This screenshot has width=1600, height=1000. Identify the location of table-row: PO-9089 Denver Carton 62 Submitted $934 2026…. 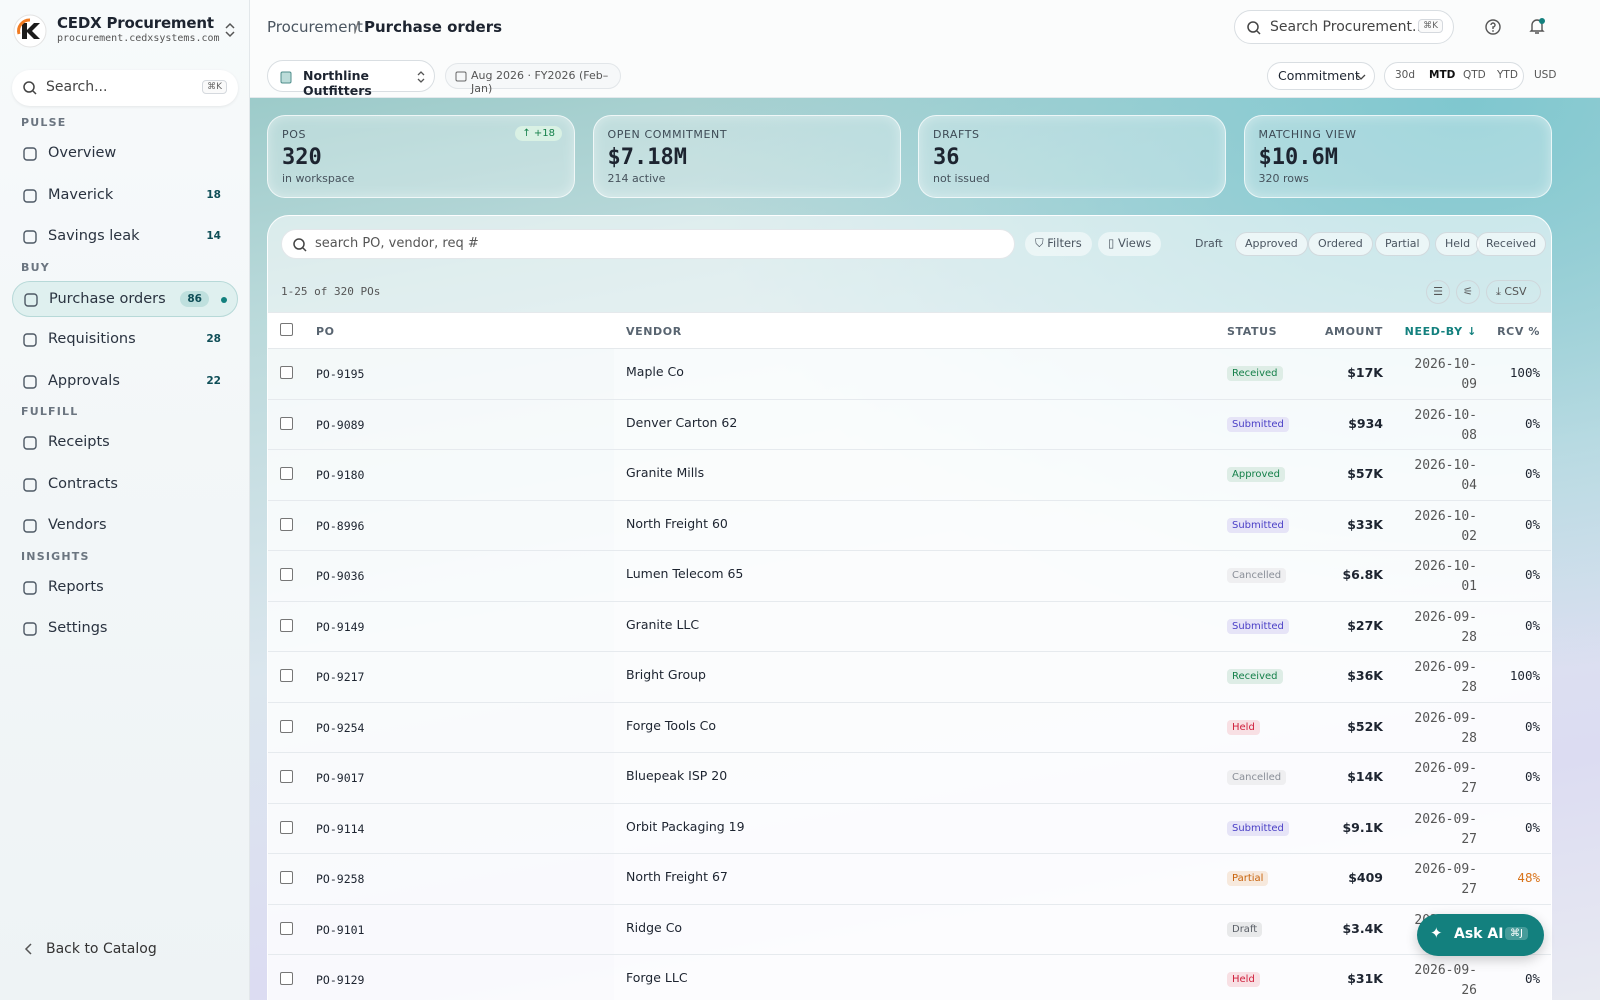
(909, 424).